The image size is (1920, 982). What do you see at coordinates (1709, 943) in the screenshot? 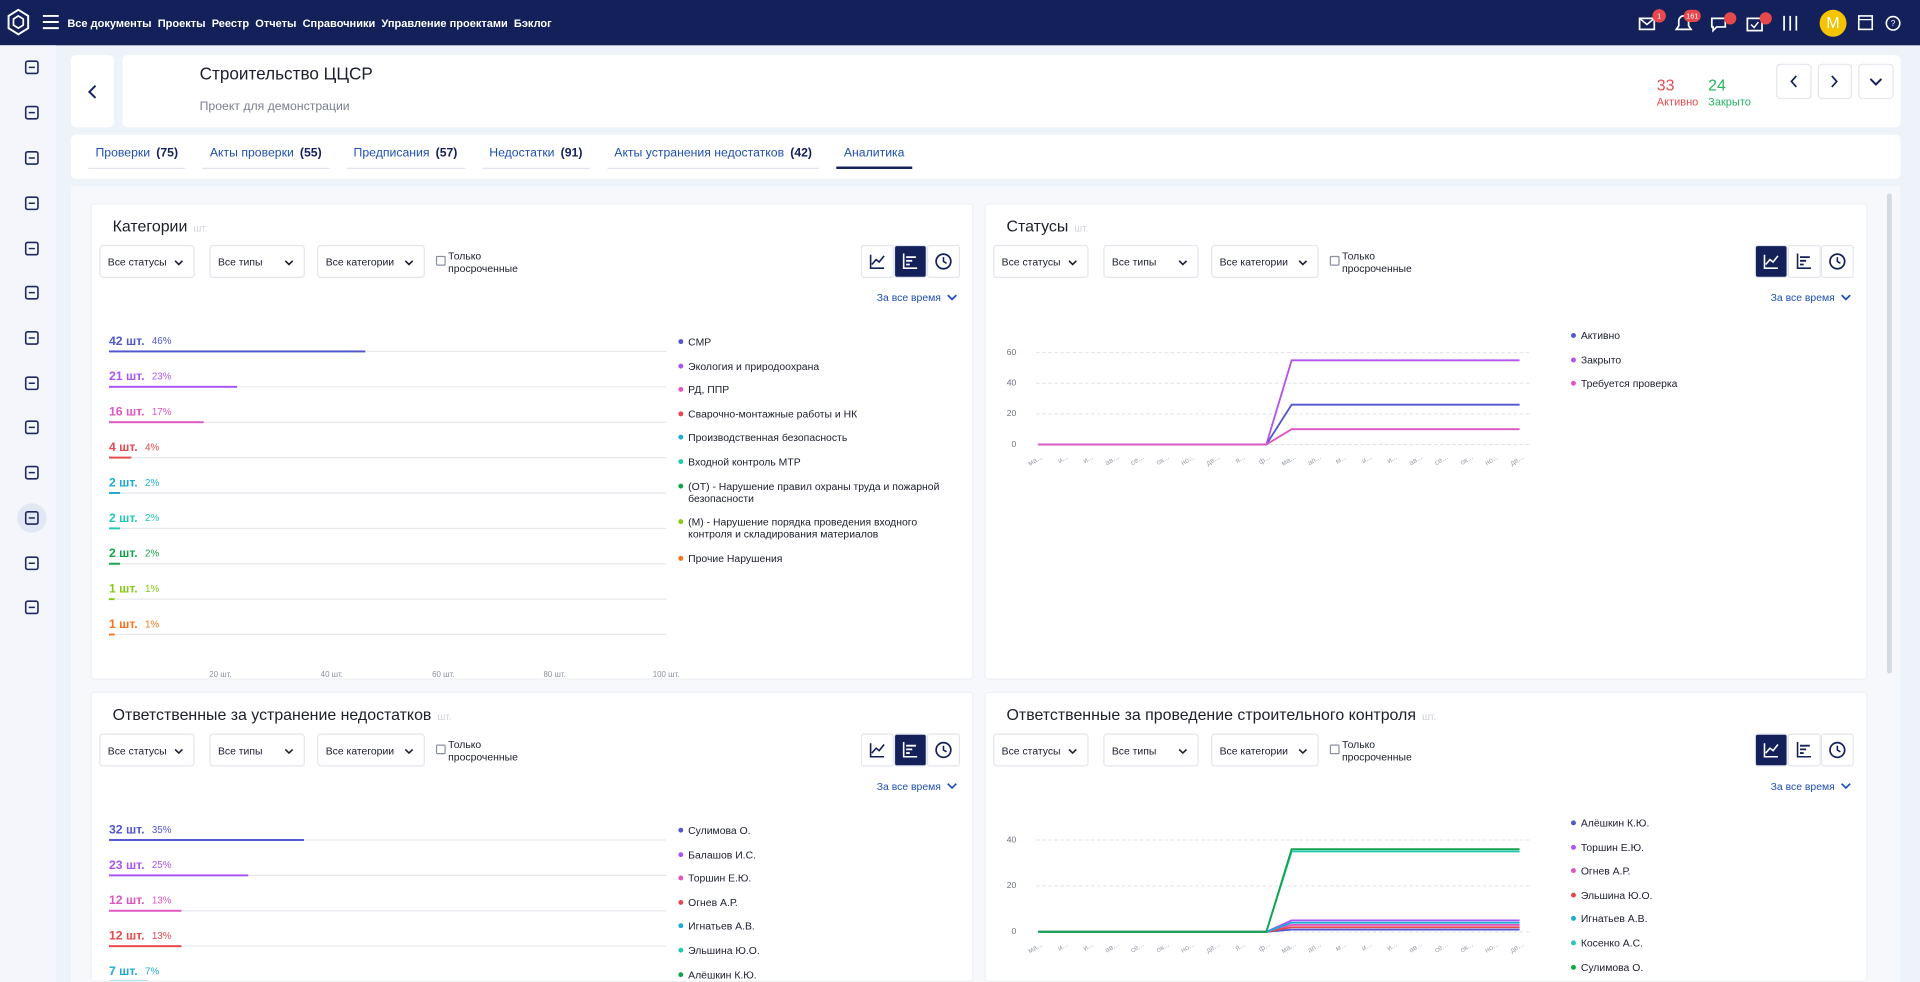
I see `legend-item: Косенко А.С.` at bounding box center [1709, 943].